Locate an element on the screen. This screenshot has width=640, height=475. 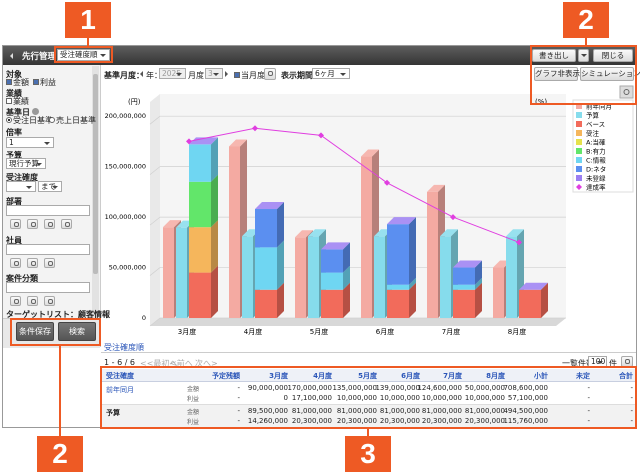
scrollbar is located at coordinates (95, 192).